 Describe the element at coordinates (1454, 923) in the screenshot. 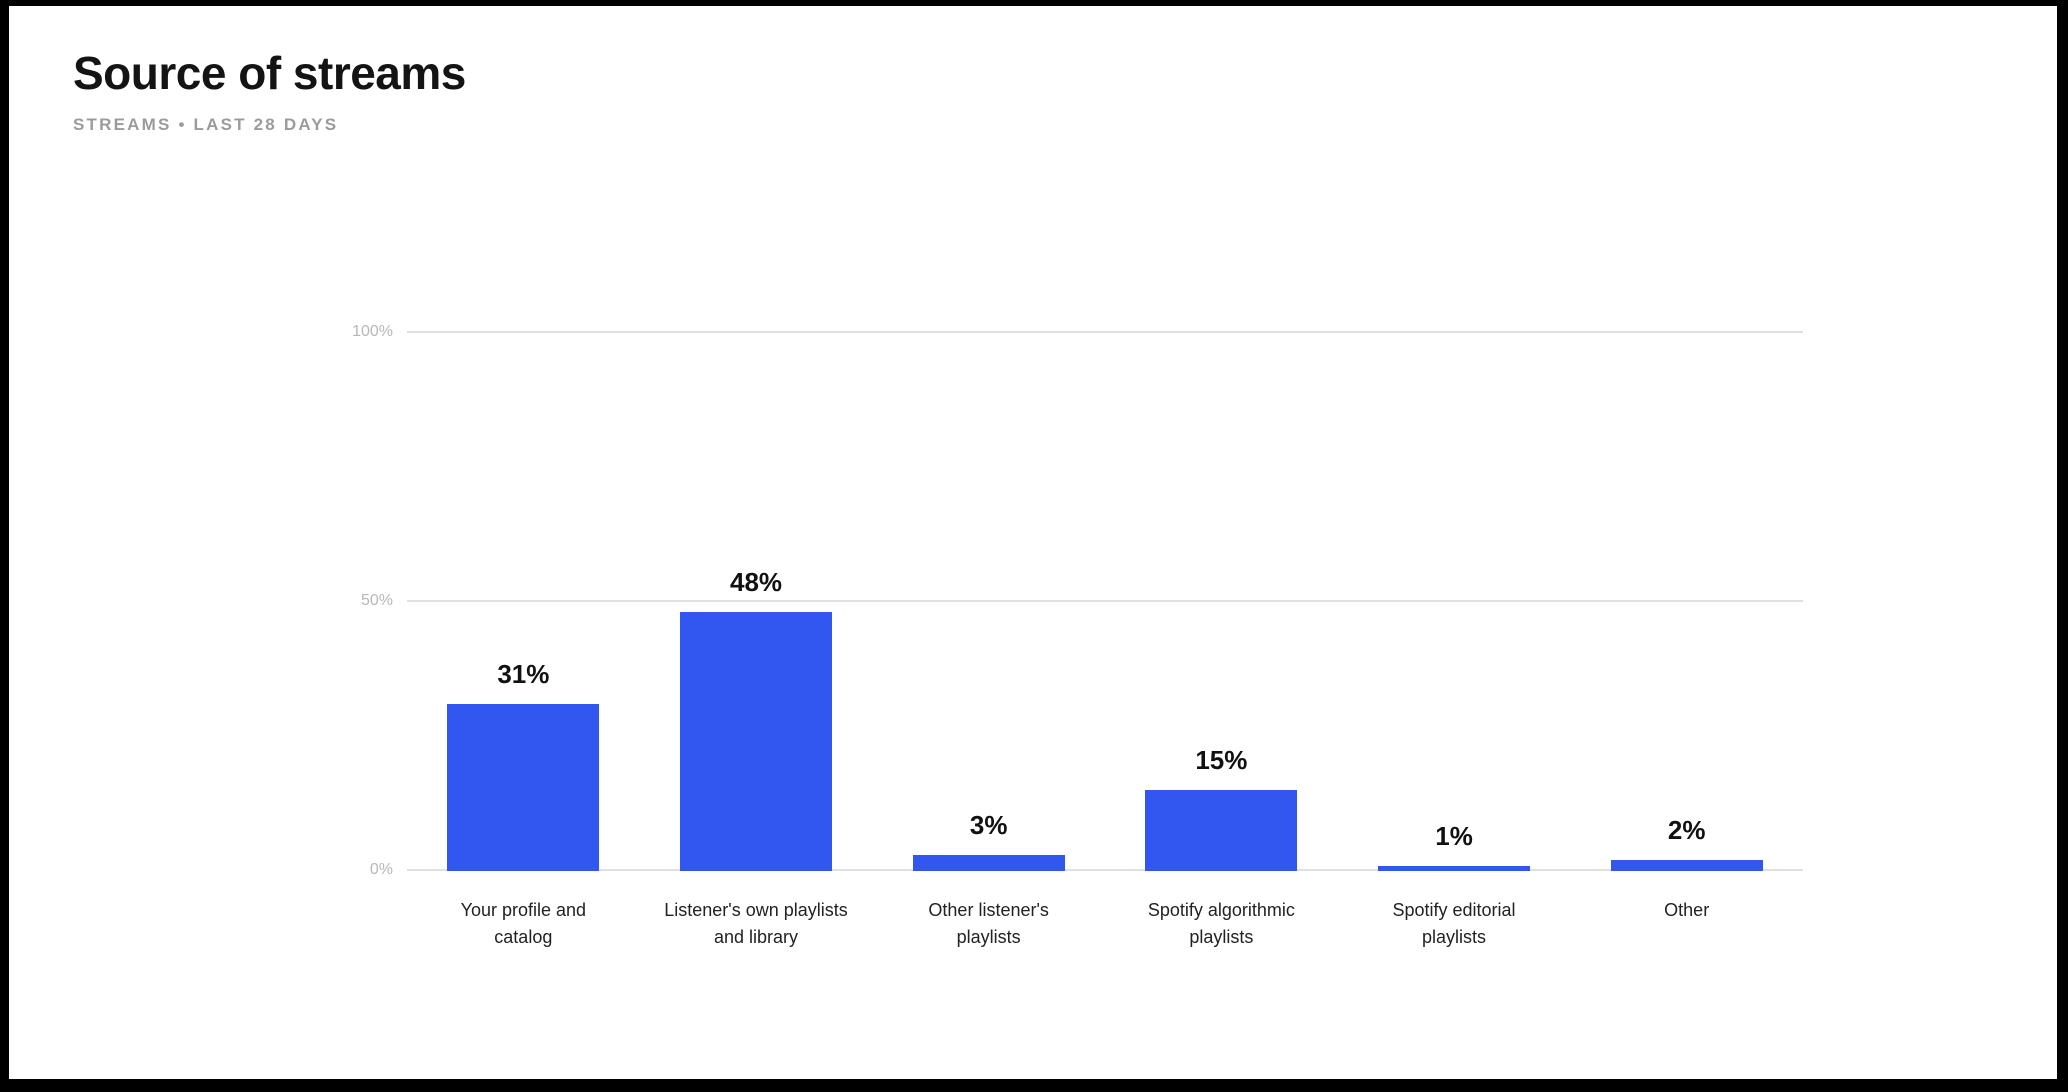

I see `x-label-spotify-editorial-playlists: Spotify editorial playlists` at that location.